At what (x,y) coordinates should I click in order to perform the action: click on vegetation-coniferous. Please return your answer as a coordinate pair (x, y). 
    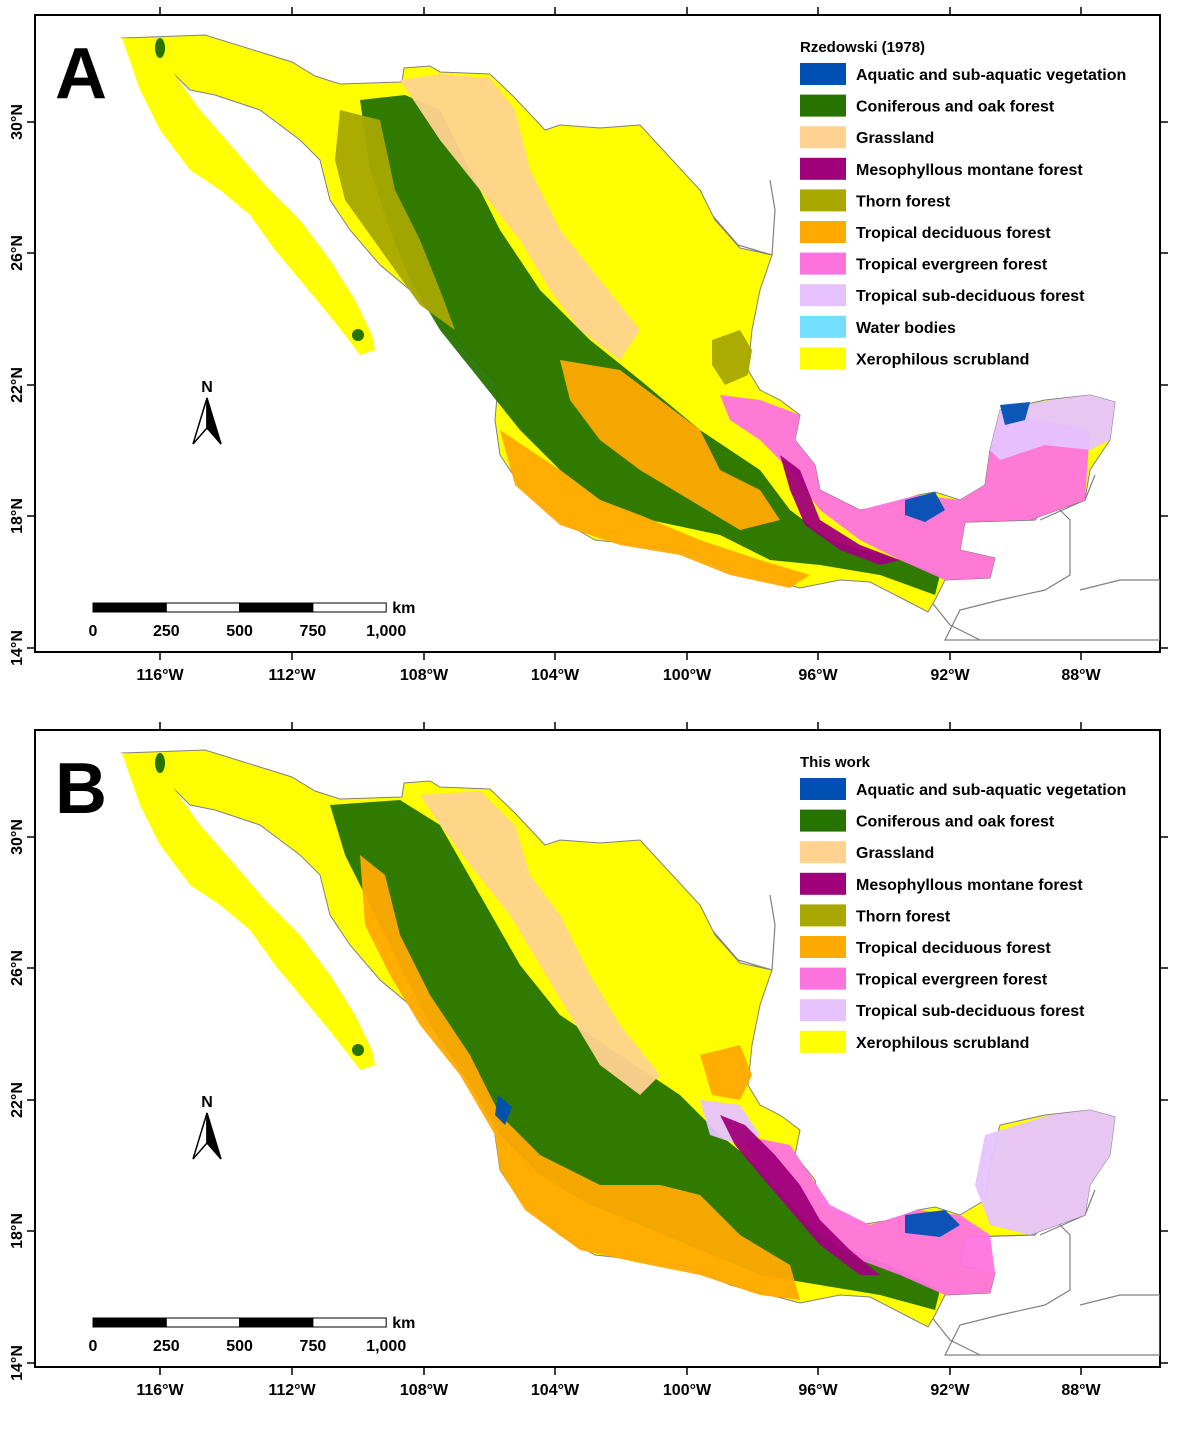
    Looking at the image, I should click on (160, 763).